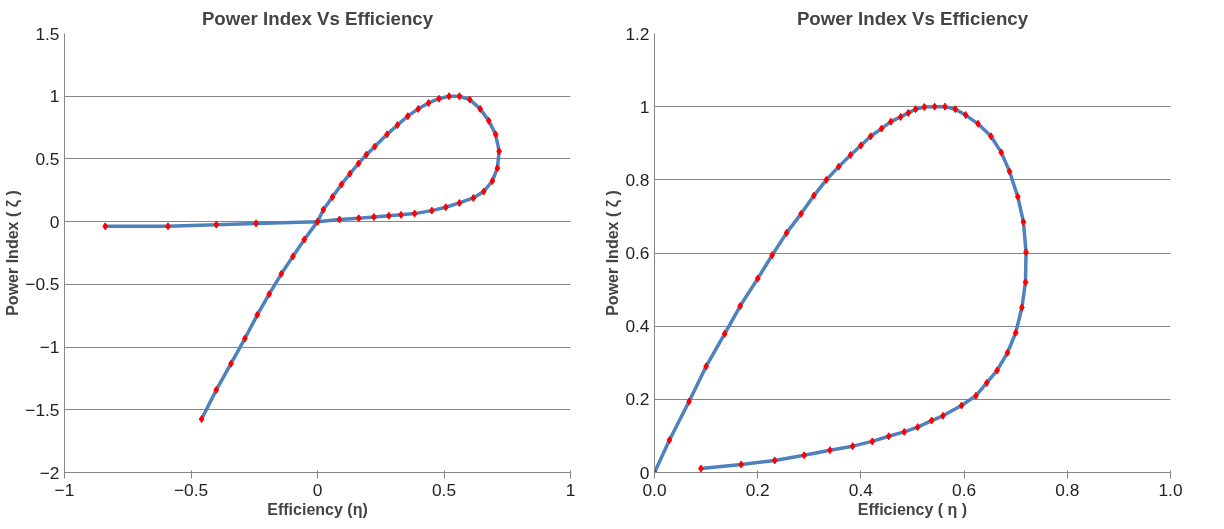 The image size is (1224, 529). Describe the element at coordinates (1067, 489) in the screenshot. I see `x-tick-label: 0.8` at that location.